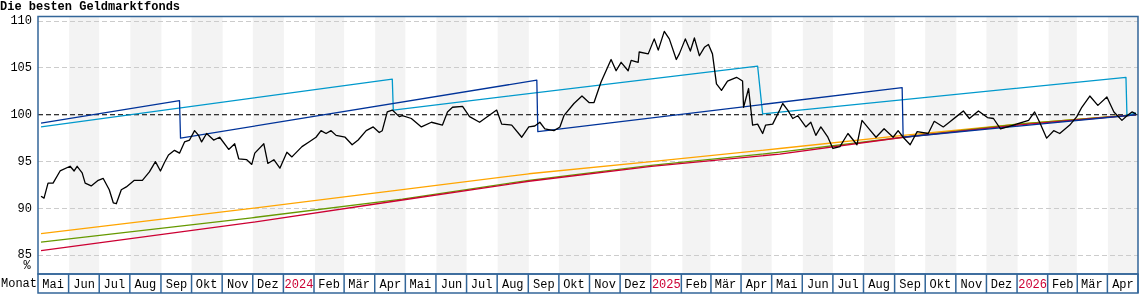 The height and width of the screenshot is (300, 1140). What do you see at coordinates (90, 7) in the screenshot?
I see `chart-title: Die besten Geldmarktfonds` at bounding box center [90, 7].